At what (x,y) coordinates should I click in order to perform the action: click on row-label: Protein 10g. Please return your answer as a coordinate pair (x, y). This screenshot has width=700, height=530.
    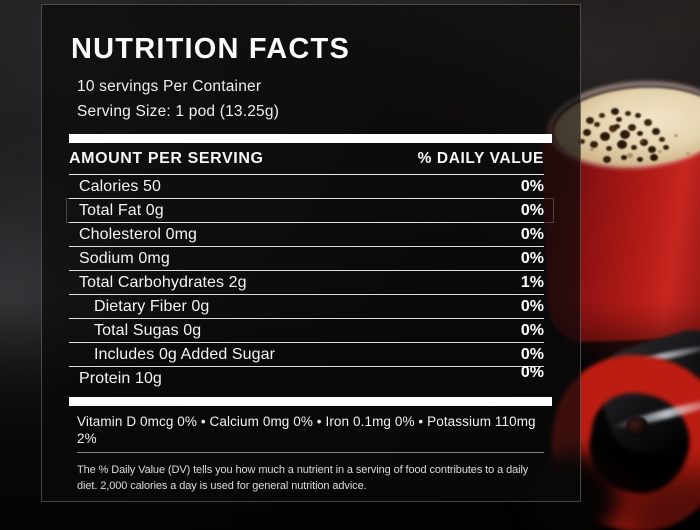
    Looking at the image, I should click on (120, 378).